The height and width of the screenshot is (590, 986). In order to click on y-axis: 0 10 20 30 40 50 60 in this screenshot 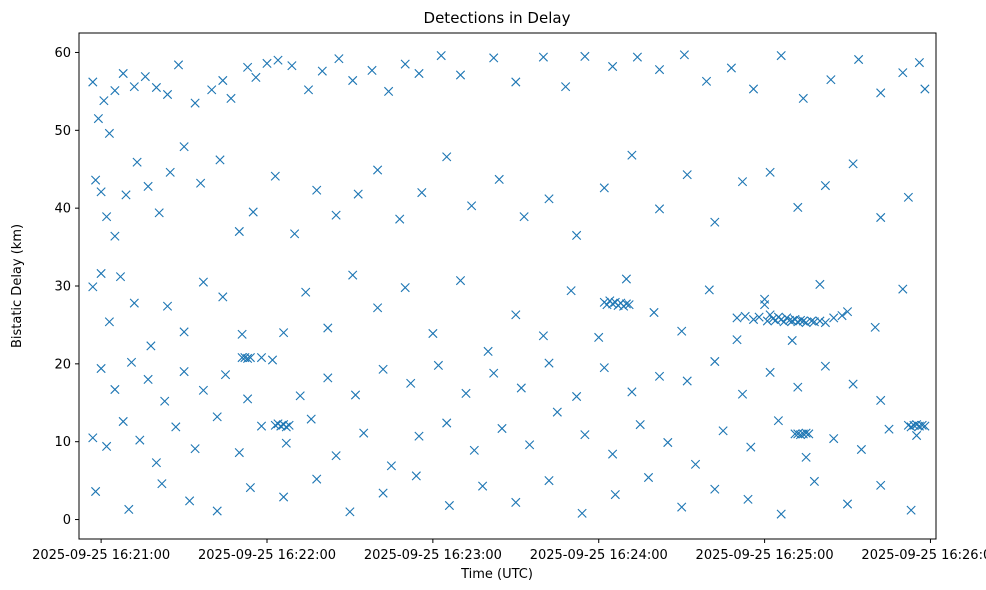, I will do `click(66, 287)`.